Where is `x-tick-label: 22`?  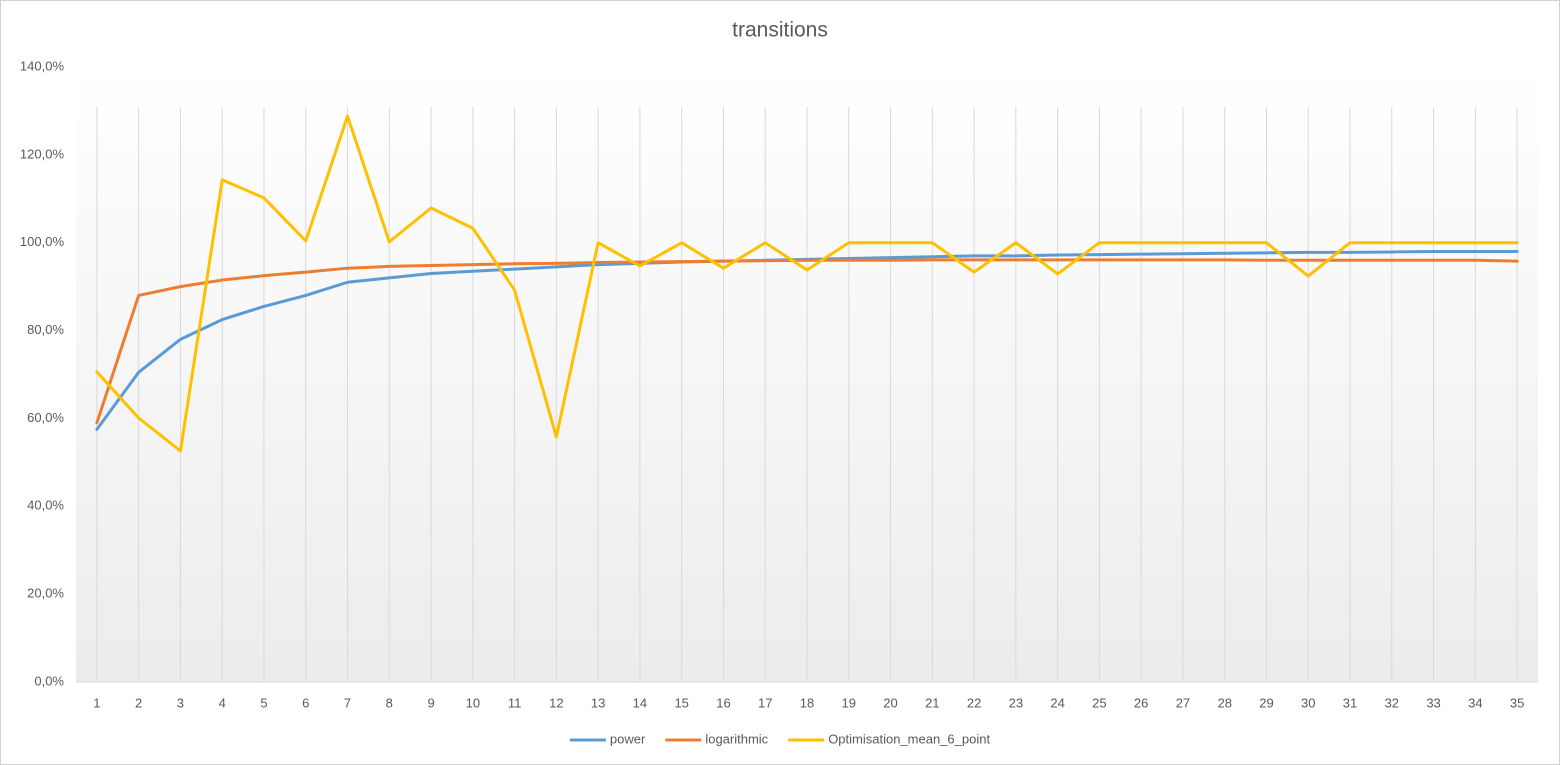
x-tick-label: 22 is located at coordinates (974, 702).